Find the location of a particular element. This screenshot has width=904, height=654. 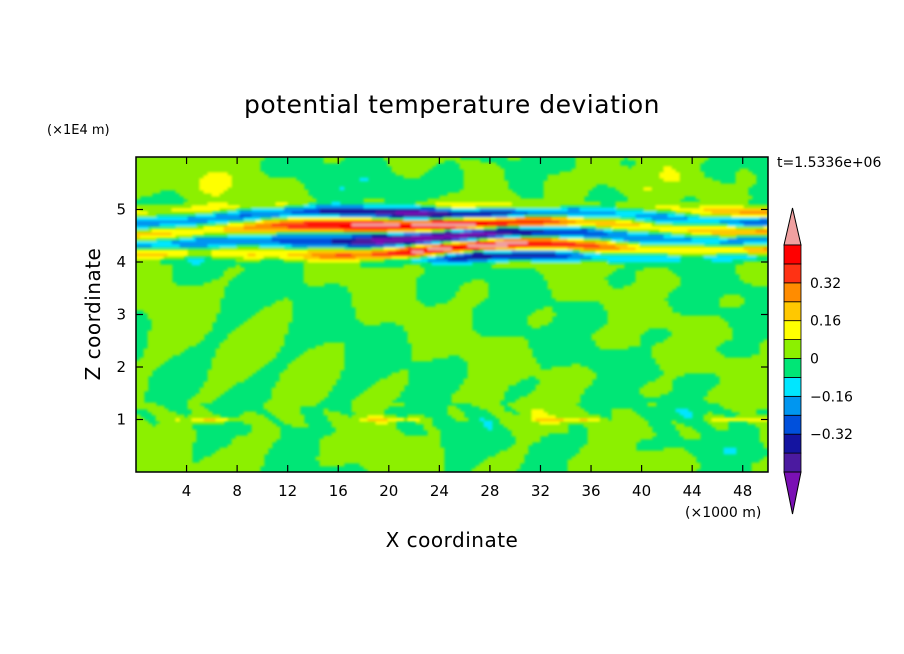

x-tick-label: 48 is located at coordinates (742, 491).